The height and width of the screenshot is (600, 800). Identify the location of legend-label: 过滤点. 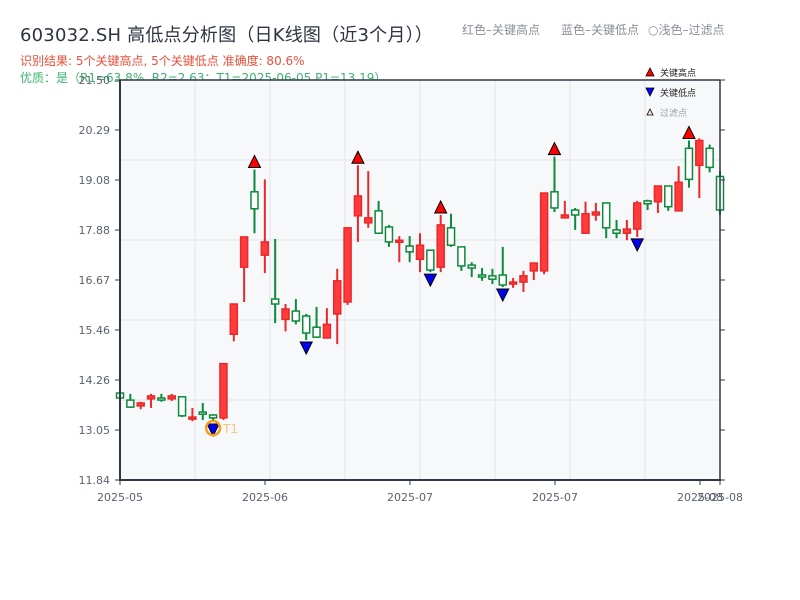
(673, 113).